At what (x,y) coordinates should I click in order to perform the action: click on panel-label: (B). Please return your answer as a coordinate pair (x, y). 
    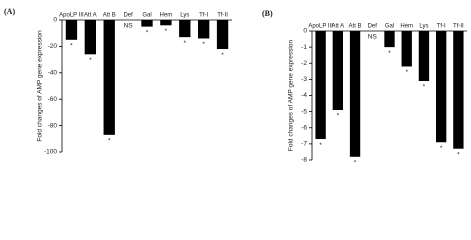
    Looking at the image, I should click on (267, 13).